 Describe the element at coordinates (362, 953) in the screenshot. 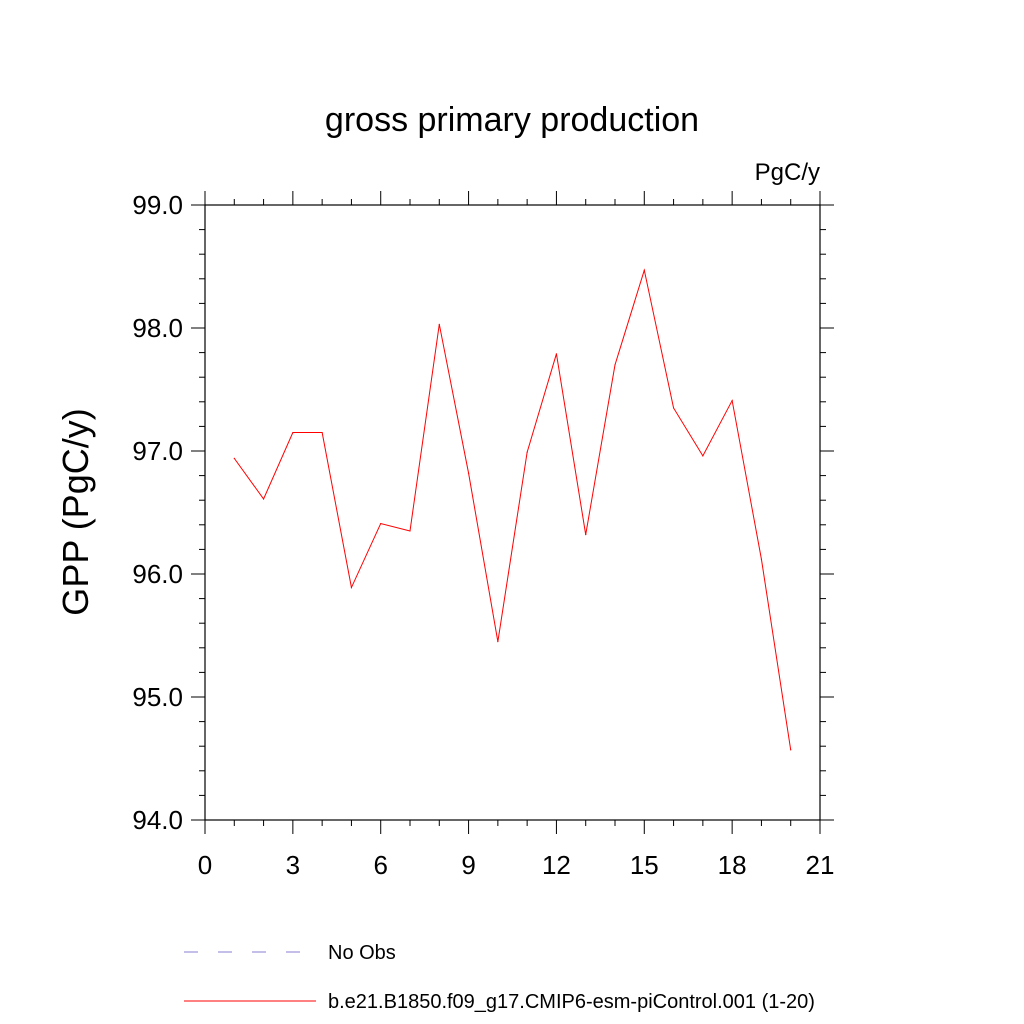

I see `legend-label: No Obs` at that location.